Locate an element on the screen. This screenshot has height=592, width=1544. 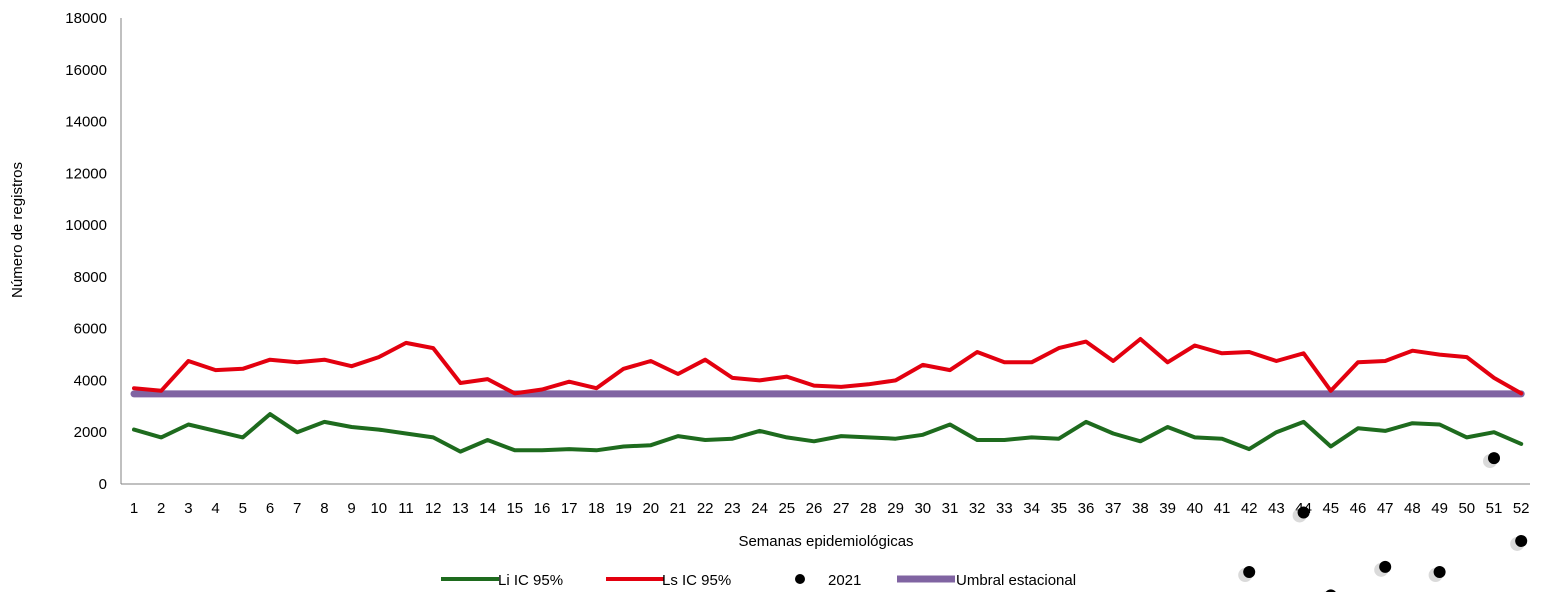
x-tick-label: 41 is located at coordinates (1222, 508).